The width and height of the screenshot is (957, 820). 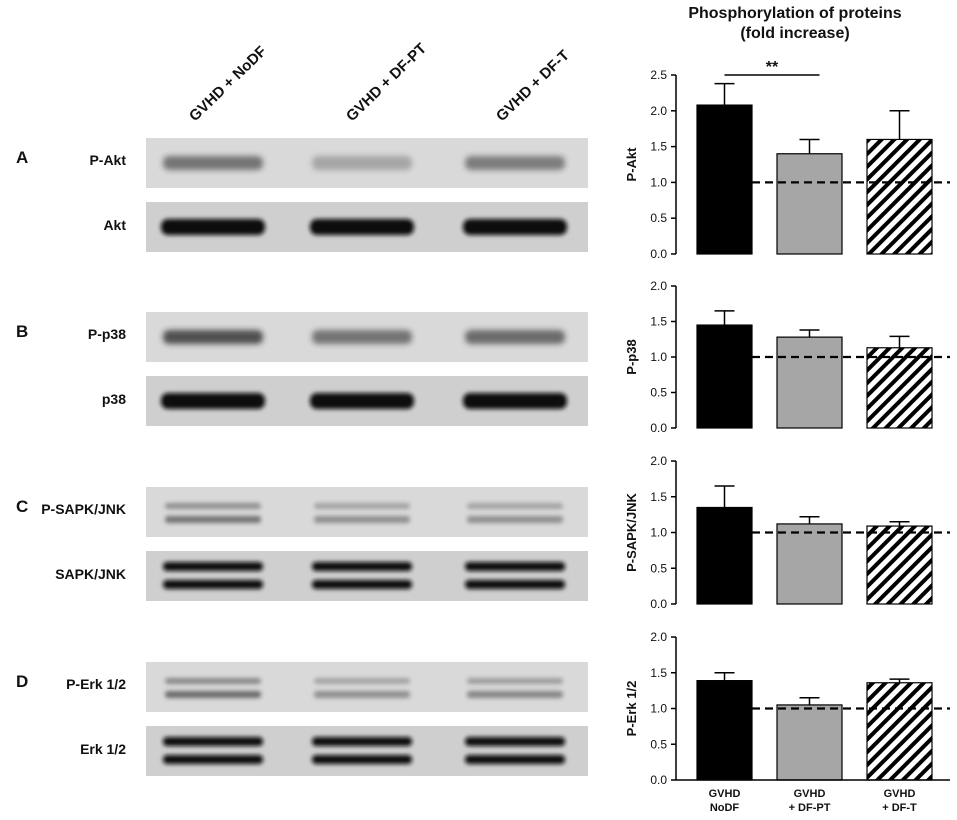 What do you see at coordinates (22, 157) in the screenshot?
I see `panel-letter-a: A` at bounding box center [22, 157].